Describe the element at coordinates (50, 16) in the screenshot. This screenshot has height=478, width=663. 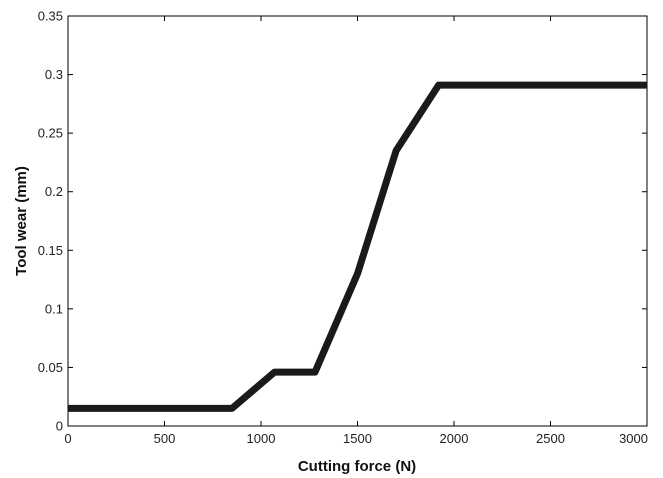
I see `y-tick-label: 0.35` at that location.